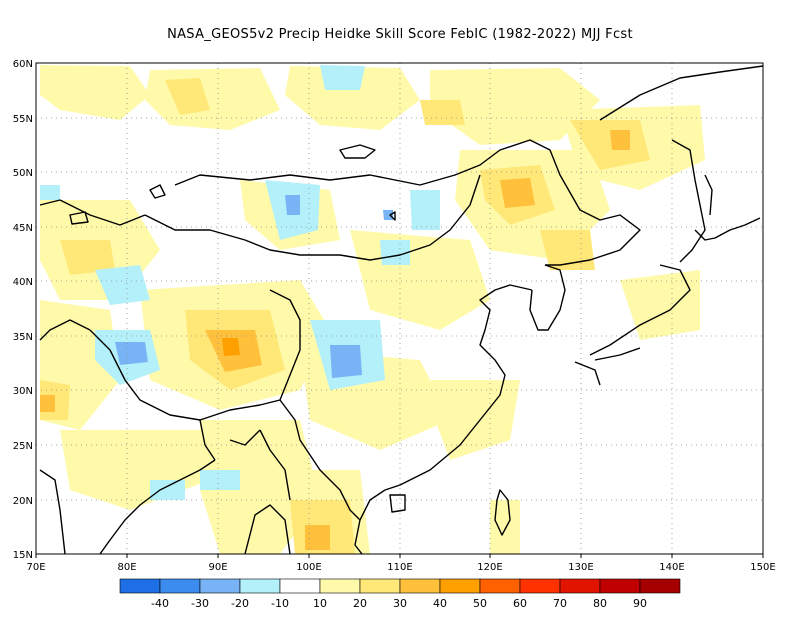 Image resolution: width=800 pixels, height=618 pixels. I want to click on lat-label-25n: 25N, so click(23, 446).